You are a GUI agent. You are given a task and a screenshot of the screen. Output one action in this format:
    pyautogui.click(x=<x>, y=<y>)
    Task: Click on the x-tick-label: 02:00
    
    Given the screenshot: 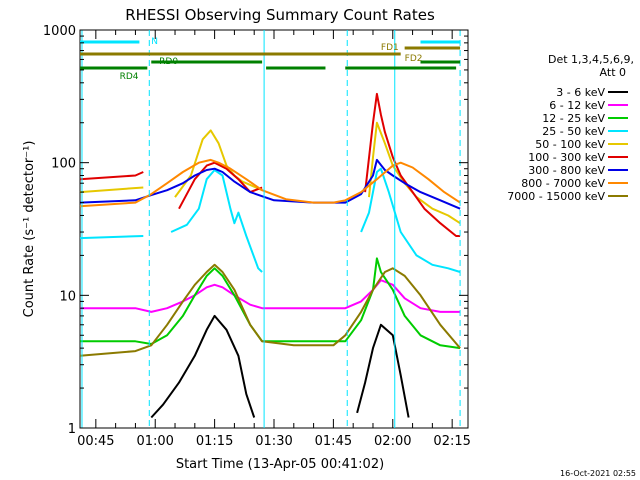 What is the action you would take?
    pyautogui.click(x=392, y=441)
    